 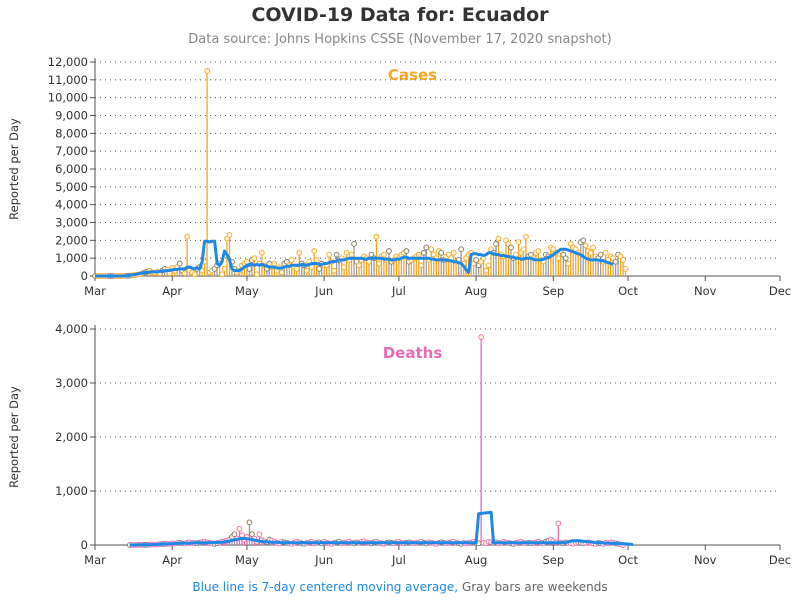 I want to click on y-tick-label: 10,000, so click(x=68, y=98).